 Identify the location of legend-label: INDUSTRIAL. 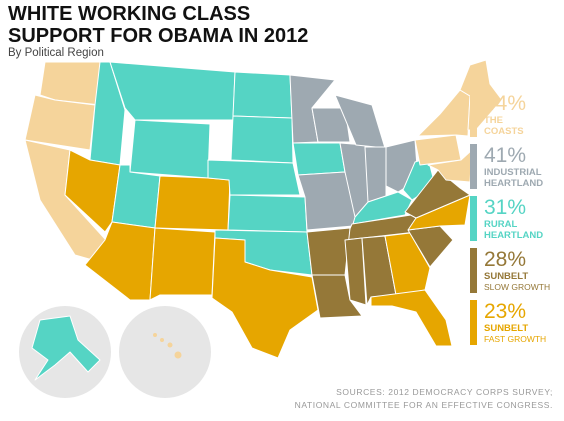
(513, 172).